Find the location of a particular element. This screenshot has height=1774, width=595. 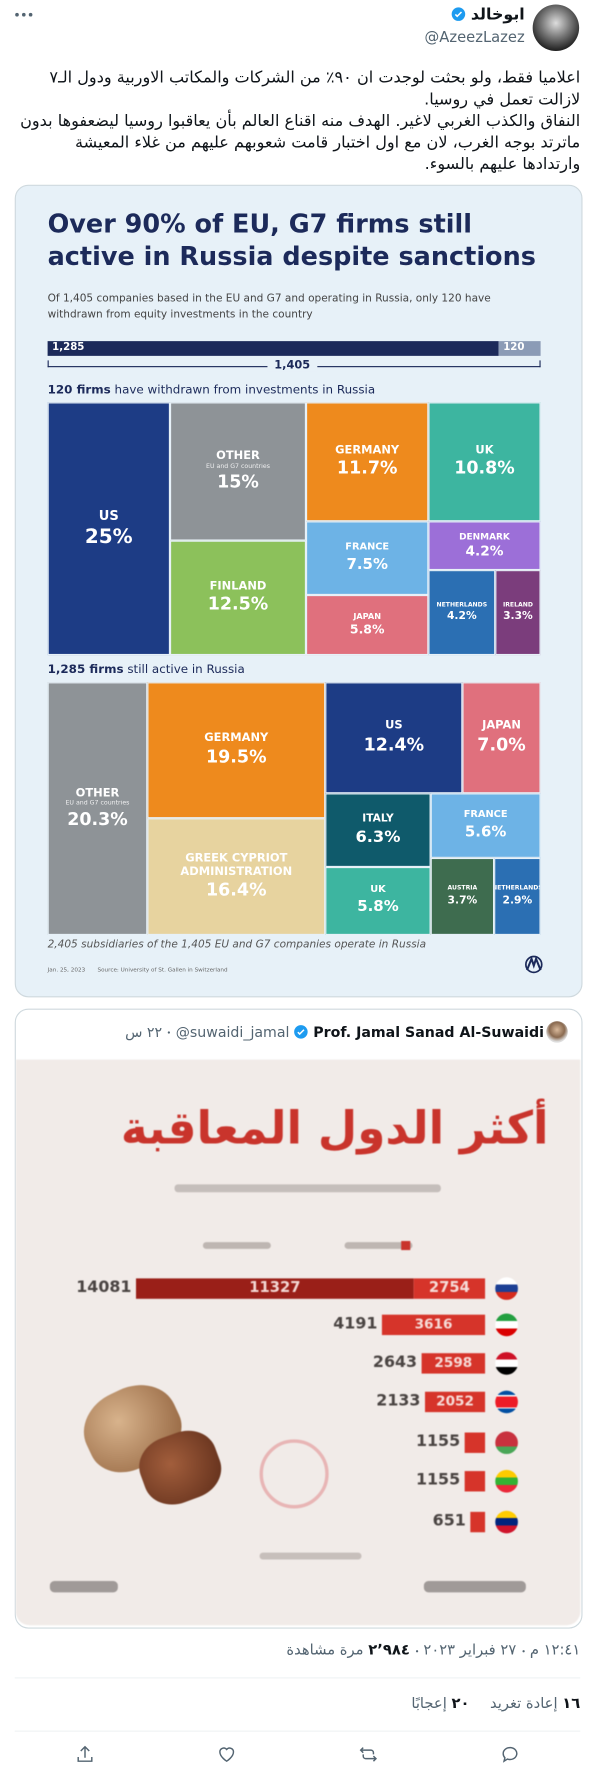

cell-value: 7.0% is located at coordinates (501, 744).